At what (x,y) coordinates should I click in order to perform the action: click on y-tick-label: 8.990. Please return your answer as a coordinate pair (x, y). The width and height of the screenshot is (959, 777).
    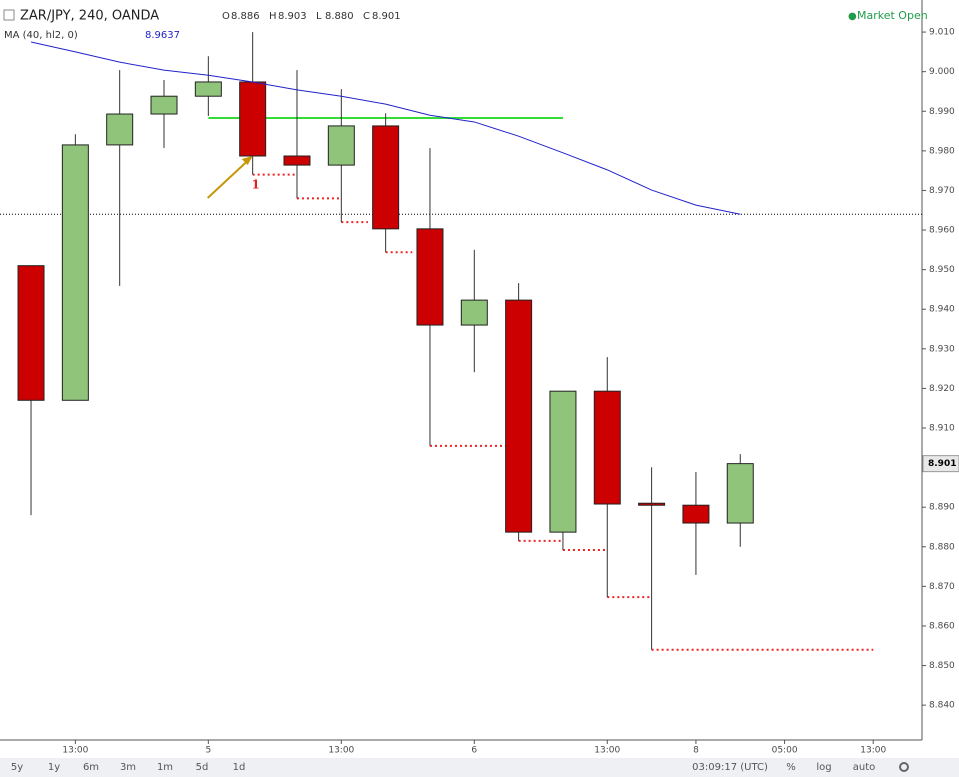
    Looking at the image, I should click on (942, 112).